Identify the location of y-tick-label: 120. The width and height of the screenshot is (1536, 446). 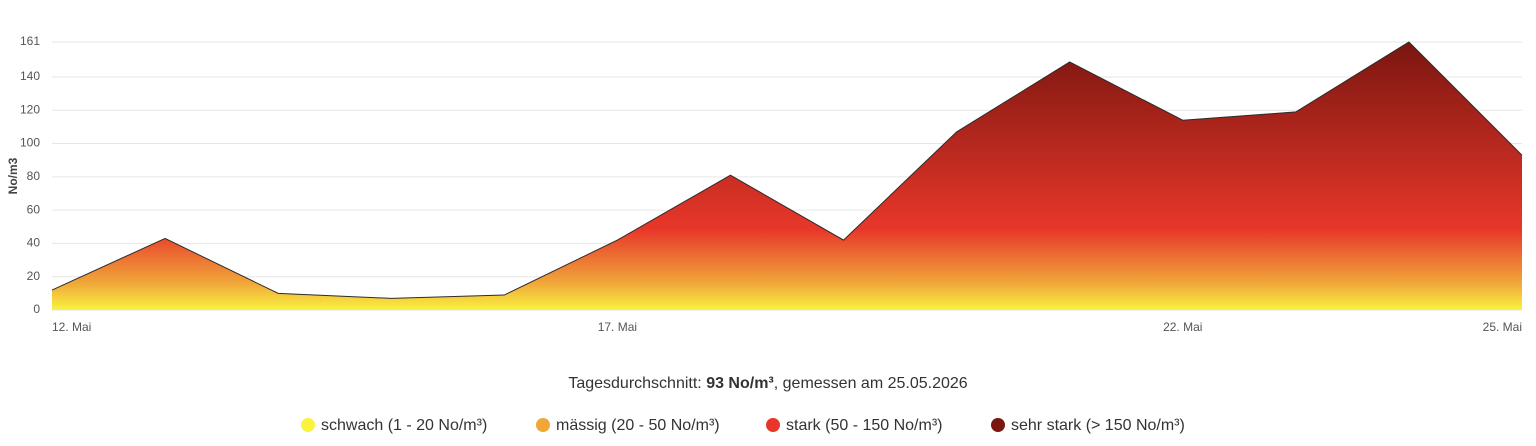
(30, 109).